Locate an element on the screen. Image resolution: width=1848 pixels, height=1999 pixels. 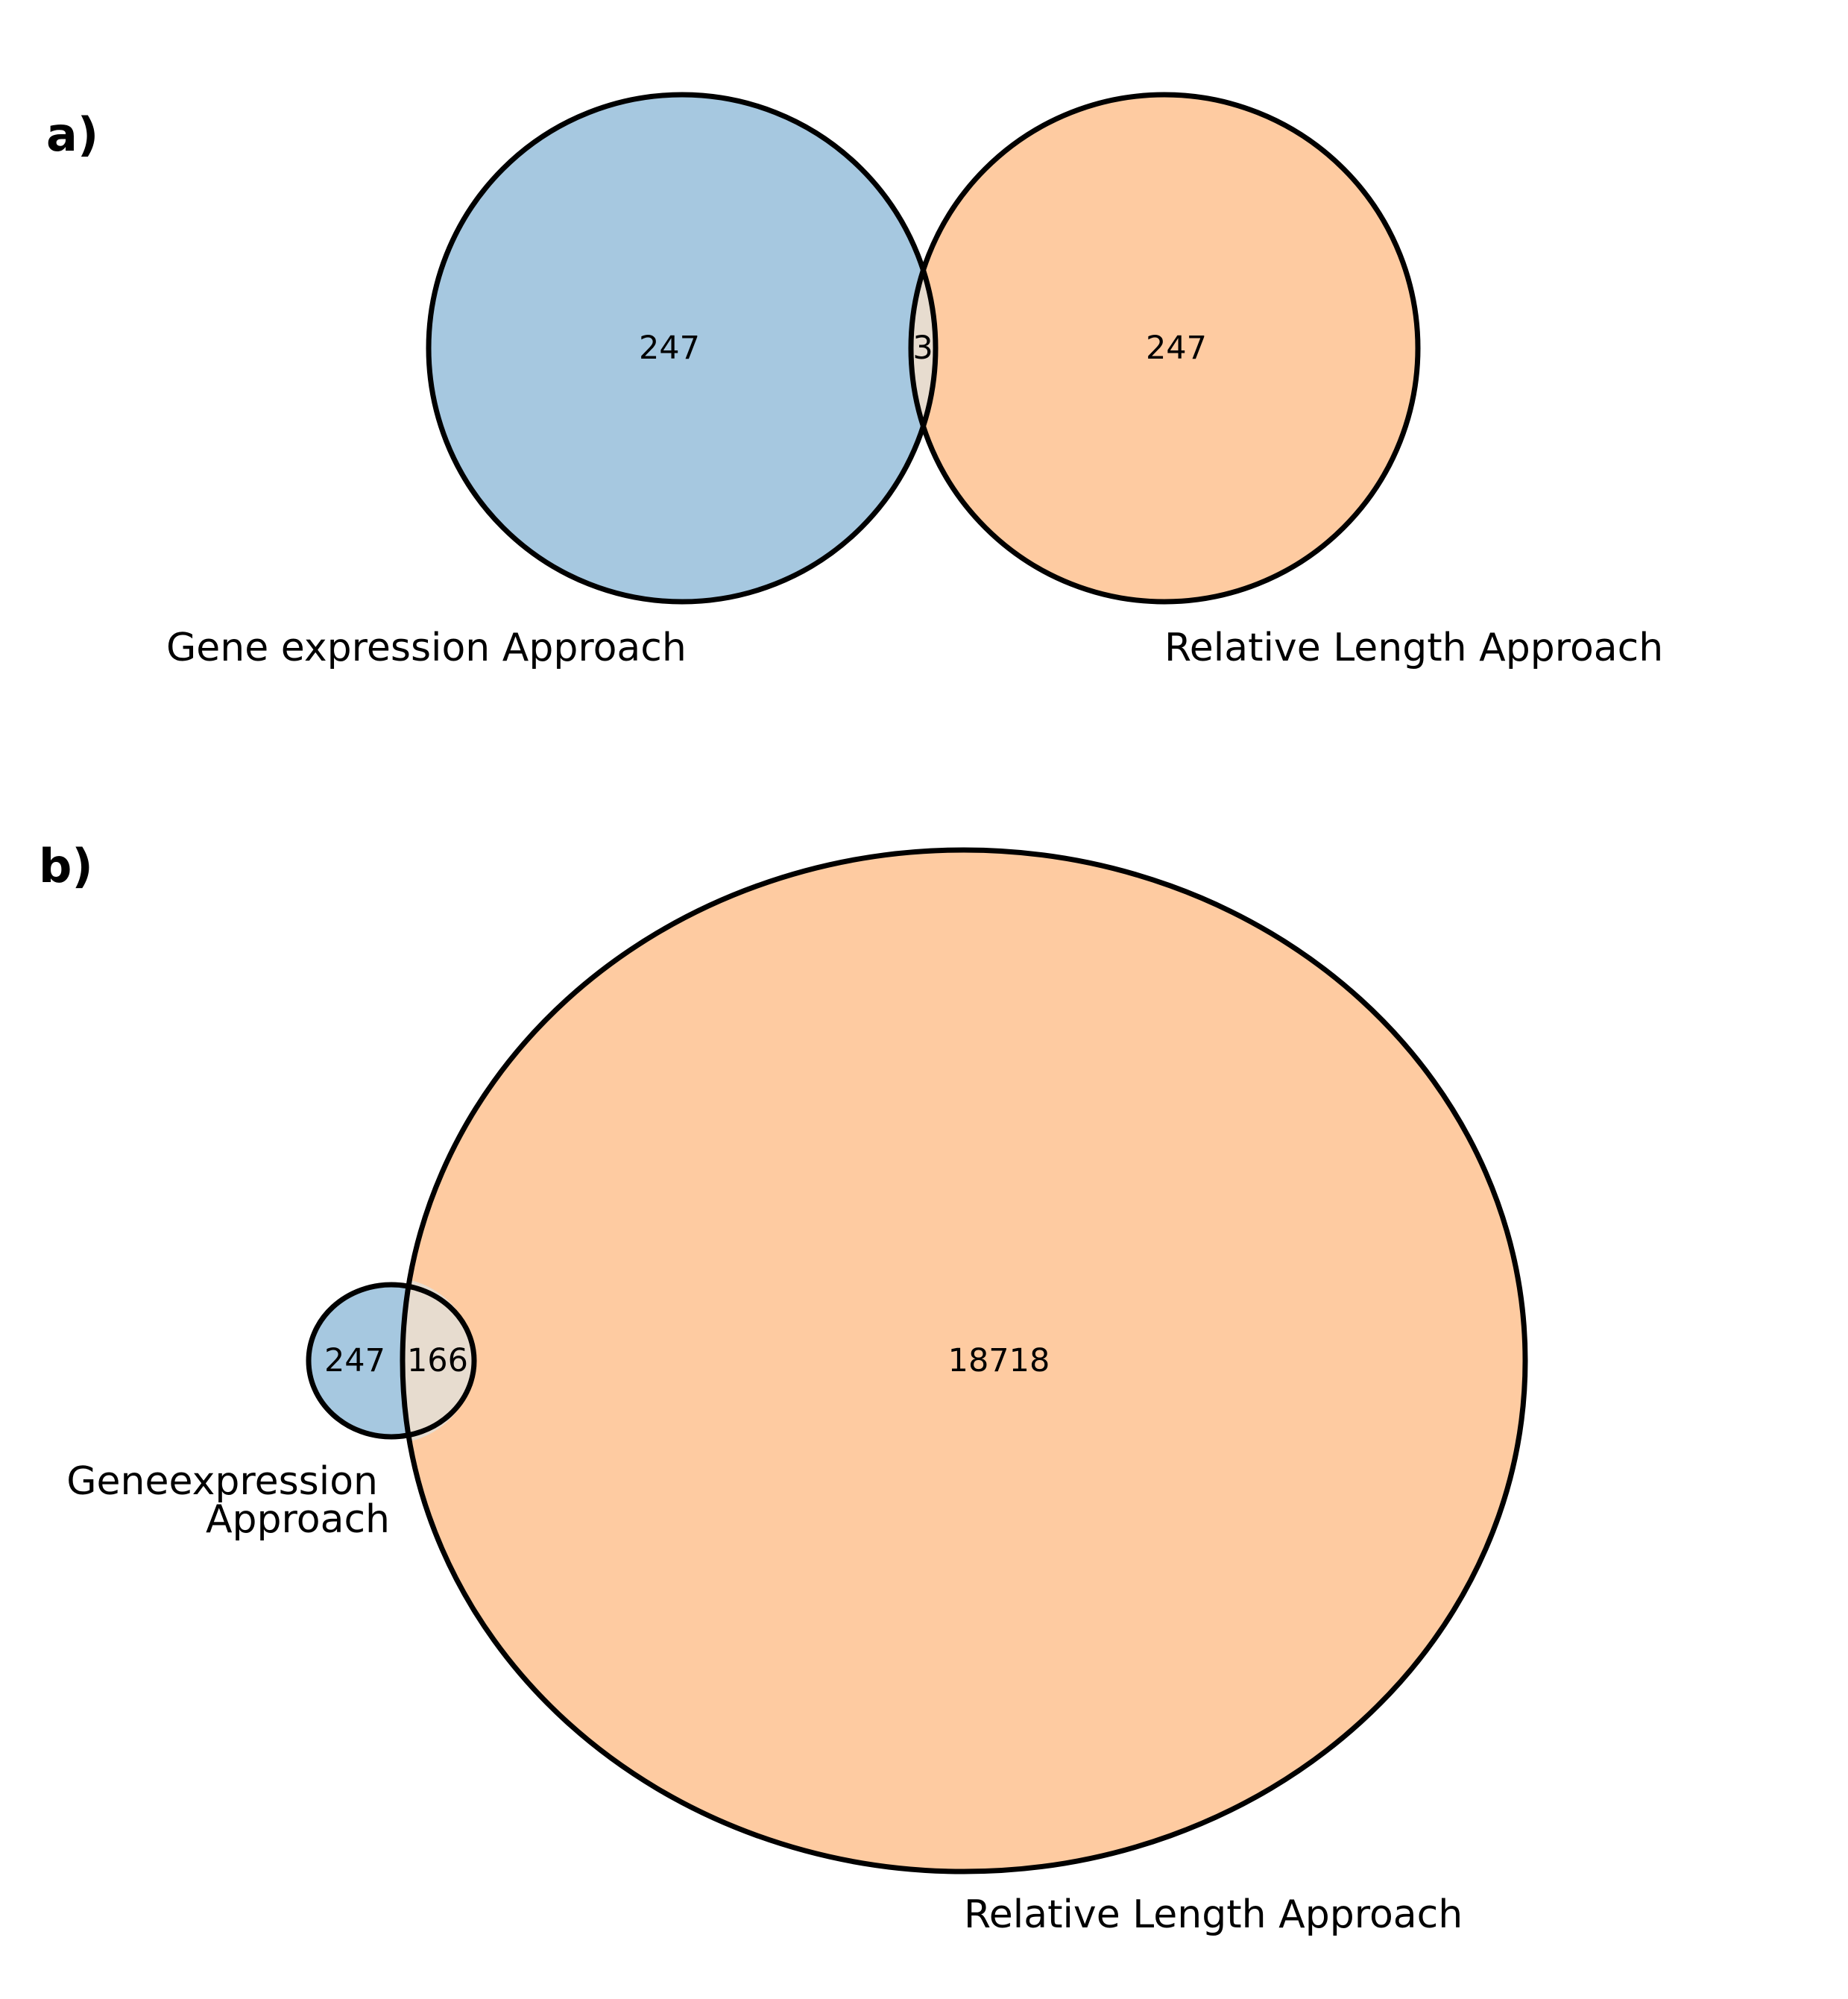
panel-a-right-circle is located at coordinates (1165, 348).